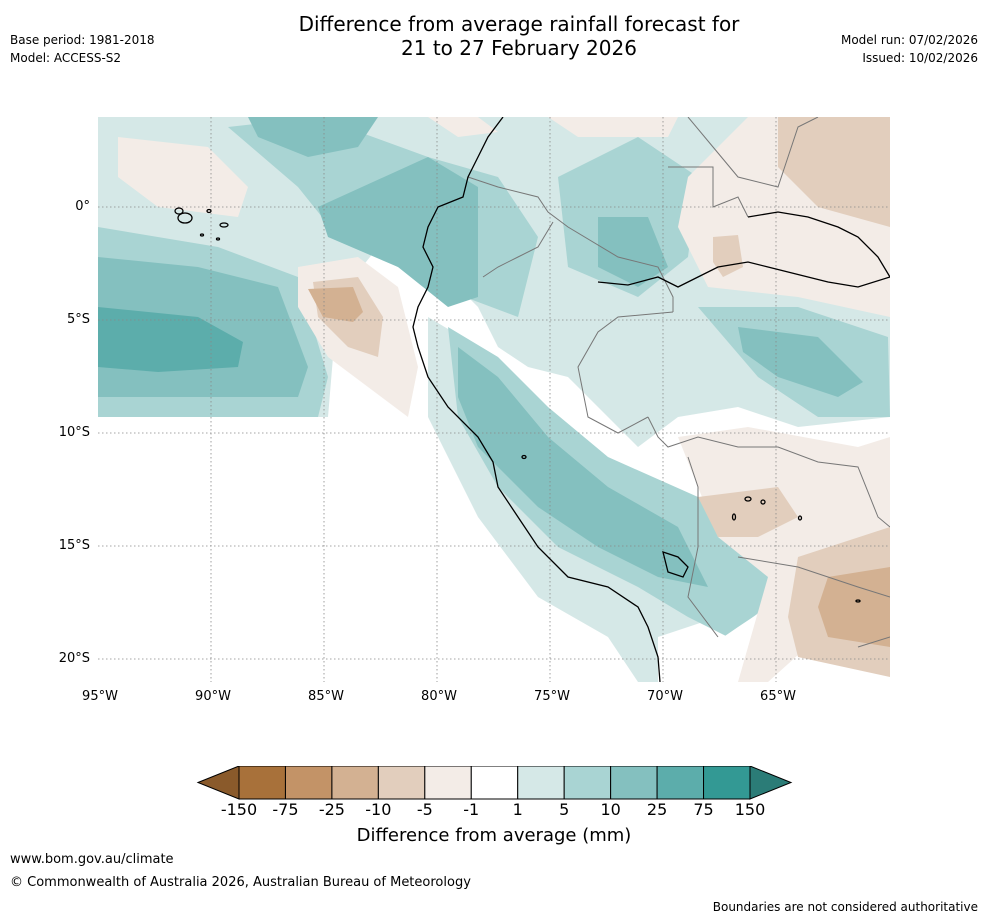  Describe the element at coordinates (657, 809) in the screenshot. I see `colorbar-tick-label: 25` at that location.